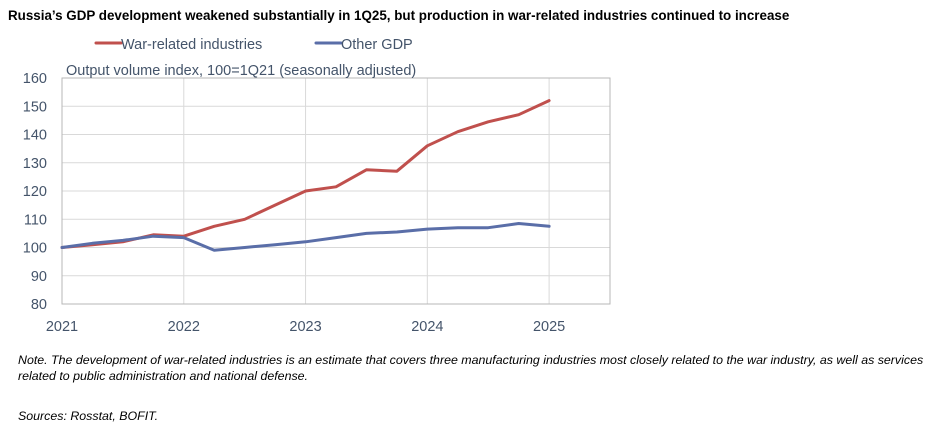  I want to click on x-tick-label: 2025, so click(549, 327).